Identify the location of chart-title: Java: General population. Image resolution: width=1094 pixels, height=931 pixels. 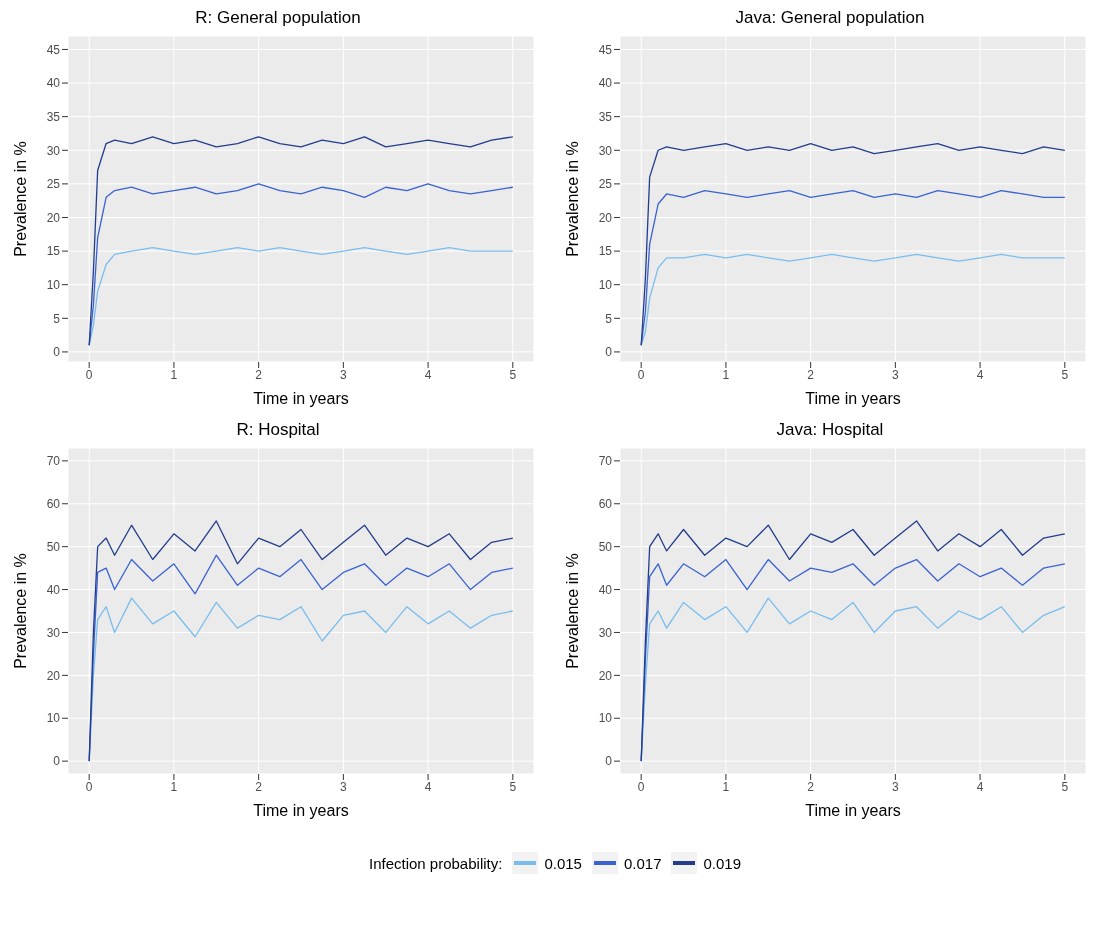
(830, 18).